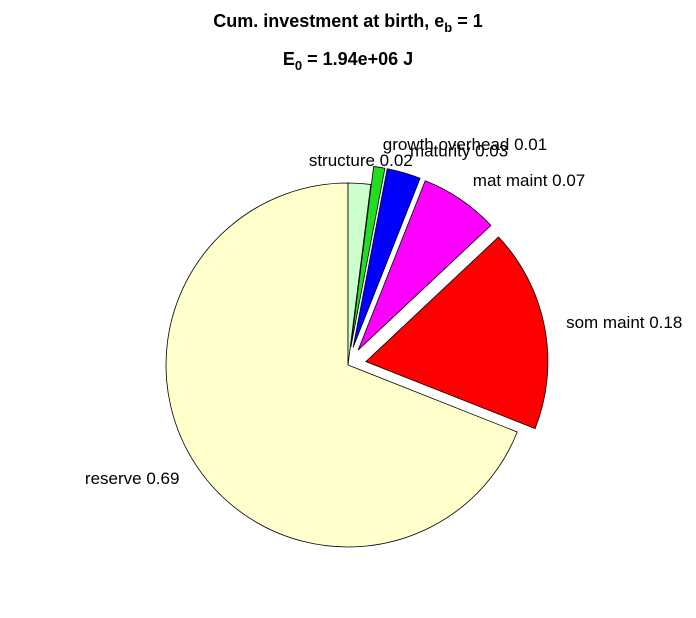 This screenshot has height=618, width=696. I want to click on chart-subtitle: E0 = 1.94e+06 J, so click(348, 61).